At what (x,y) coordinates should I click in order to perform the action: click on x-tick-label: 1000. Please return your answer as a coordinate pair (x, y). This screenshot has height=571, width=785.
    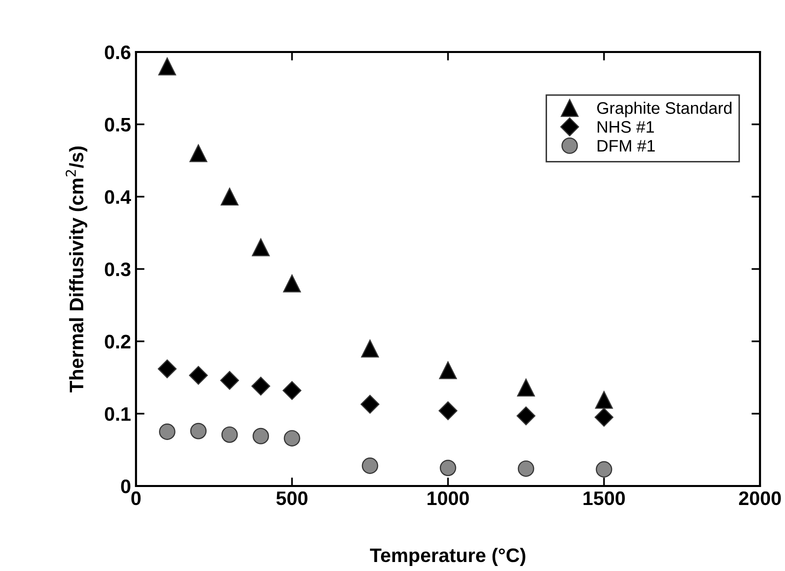
    Looking at the image, I should click on (448, 498).